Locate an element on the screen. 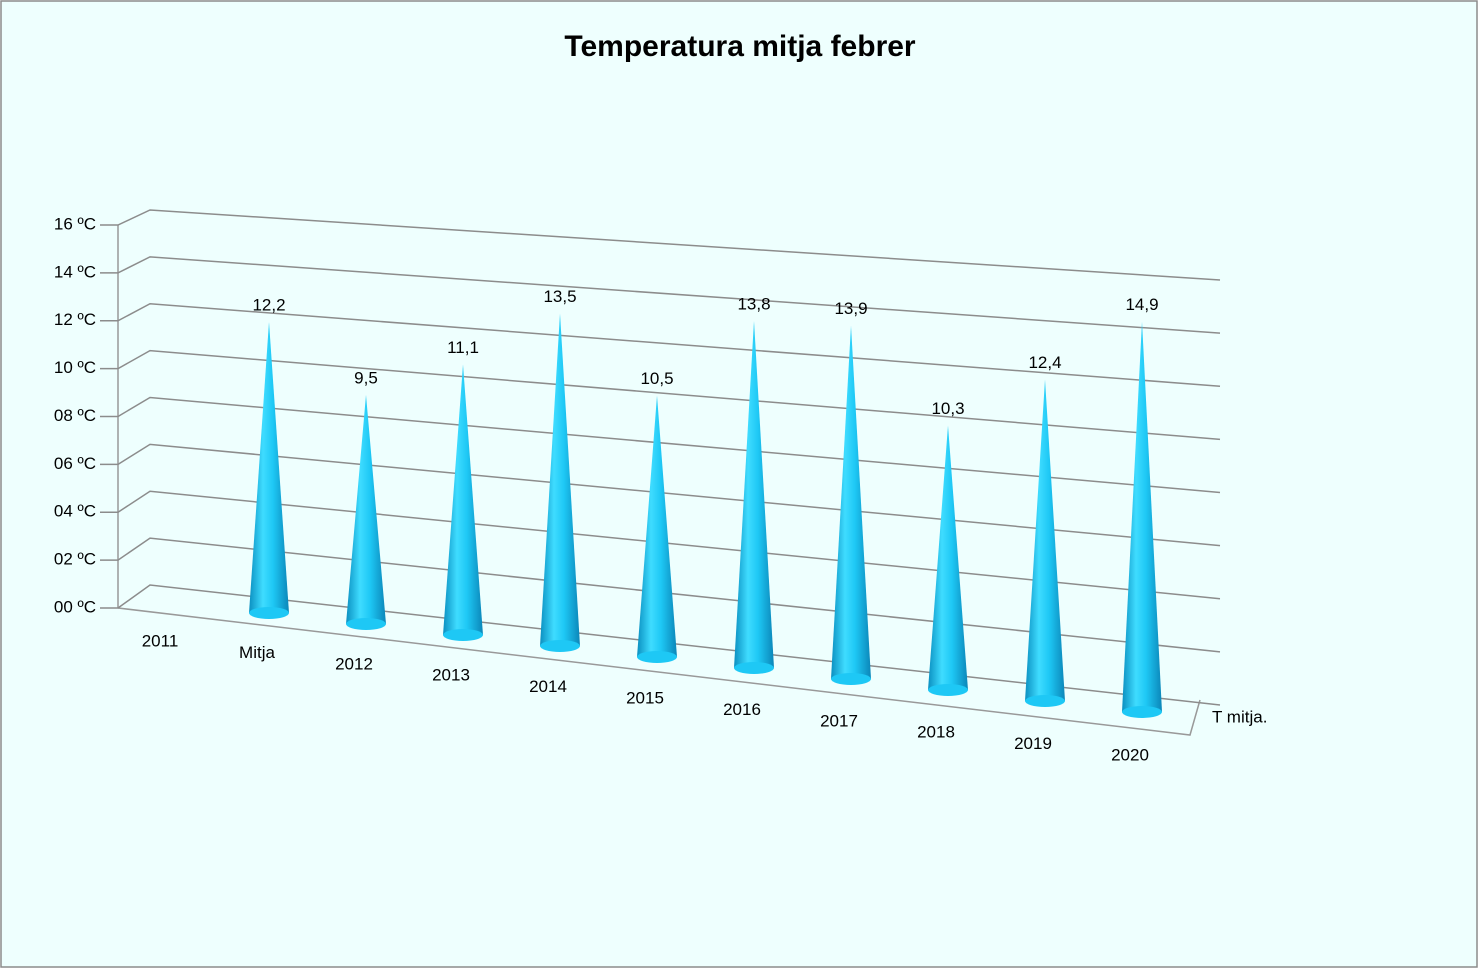 The height and width of the screenshot is (972, 1479). chart-title: Temperatura mitja febrer is located at coordinates (740, 46).